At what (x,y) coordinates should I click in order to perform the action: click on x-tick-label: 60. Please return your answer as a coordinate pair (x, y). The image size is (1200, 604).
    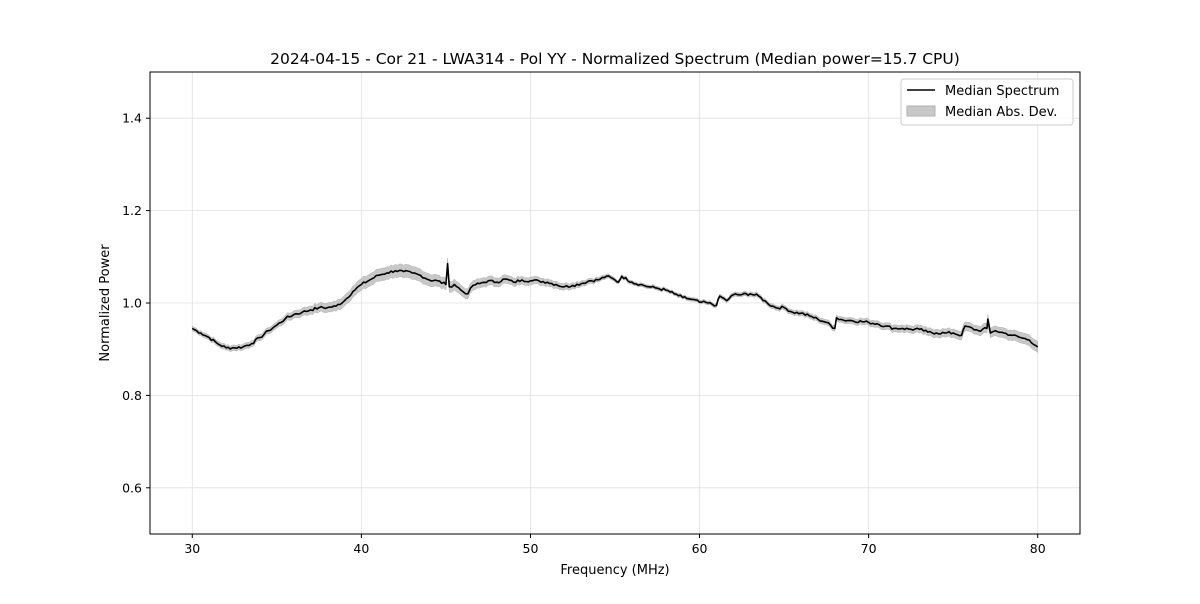
    Looking at the image, I should click on (700, 548).